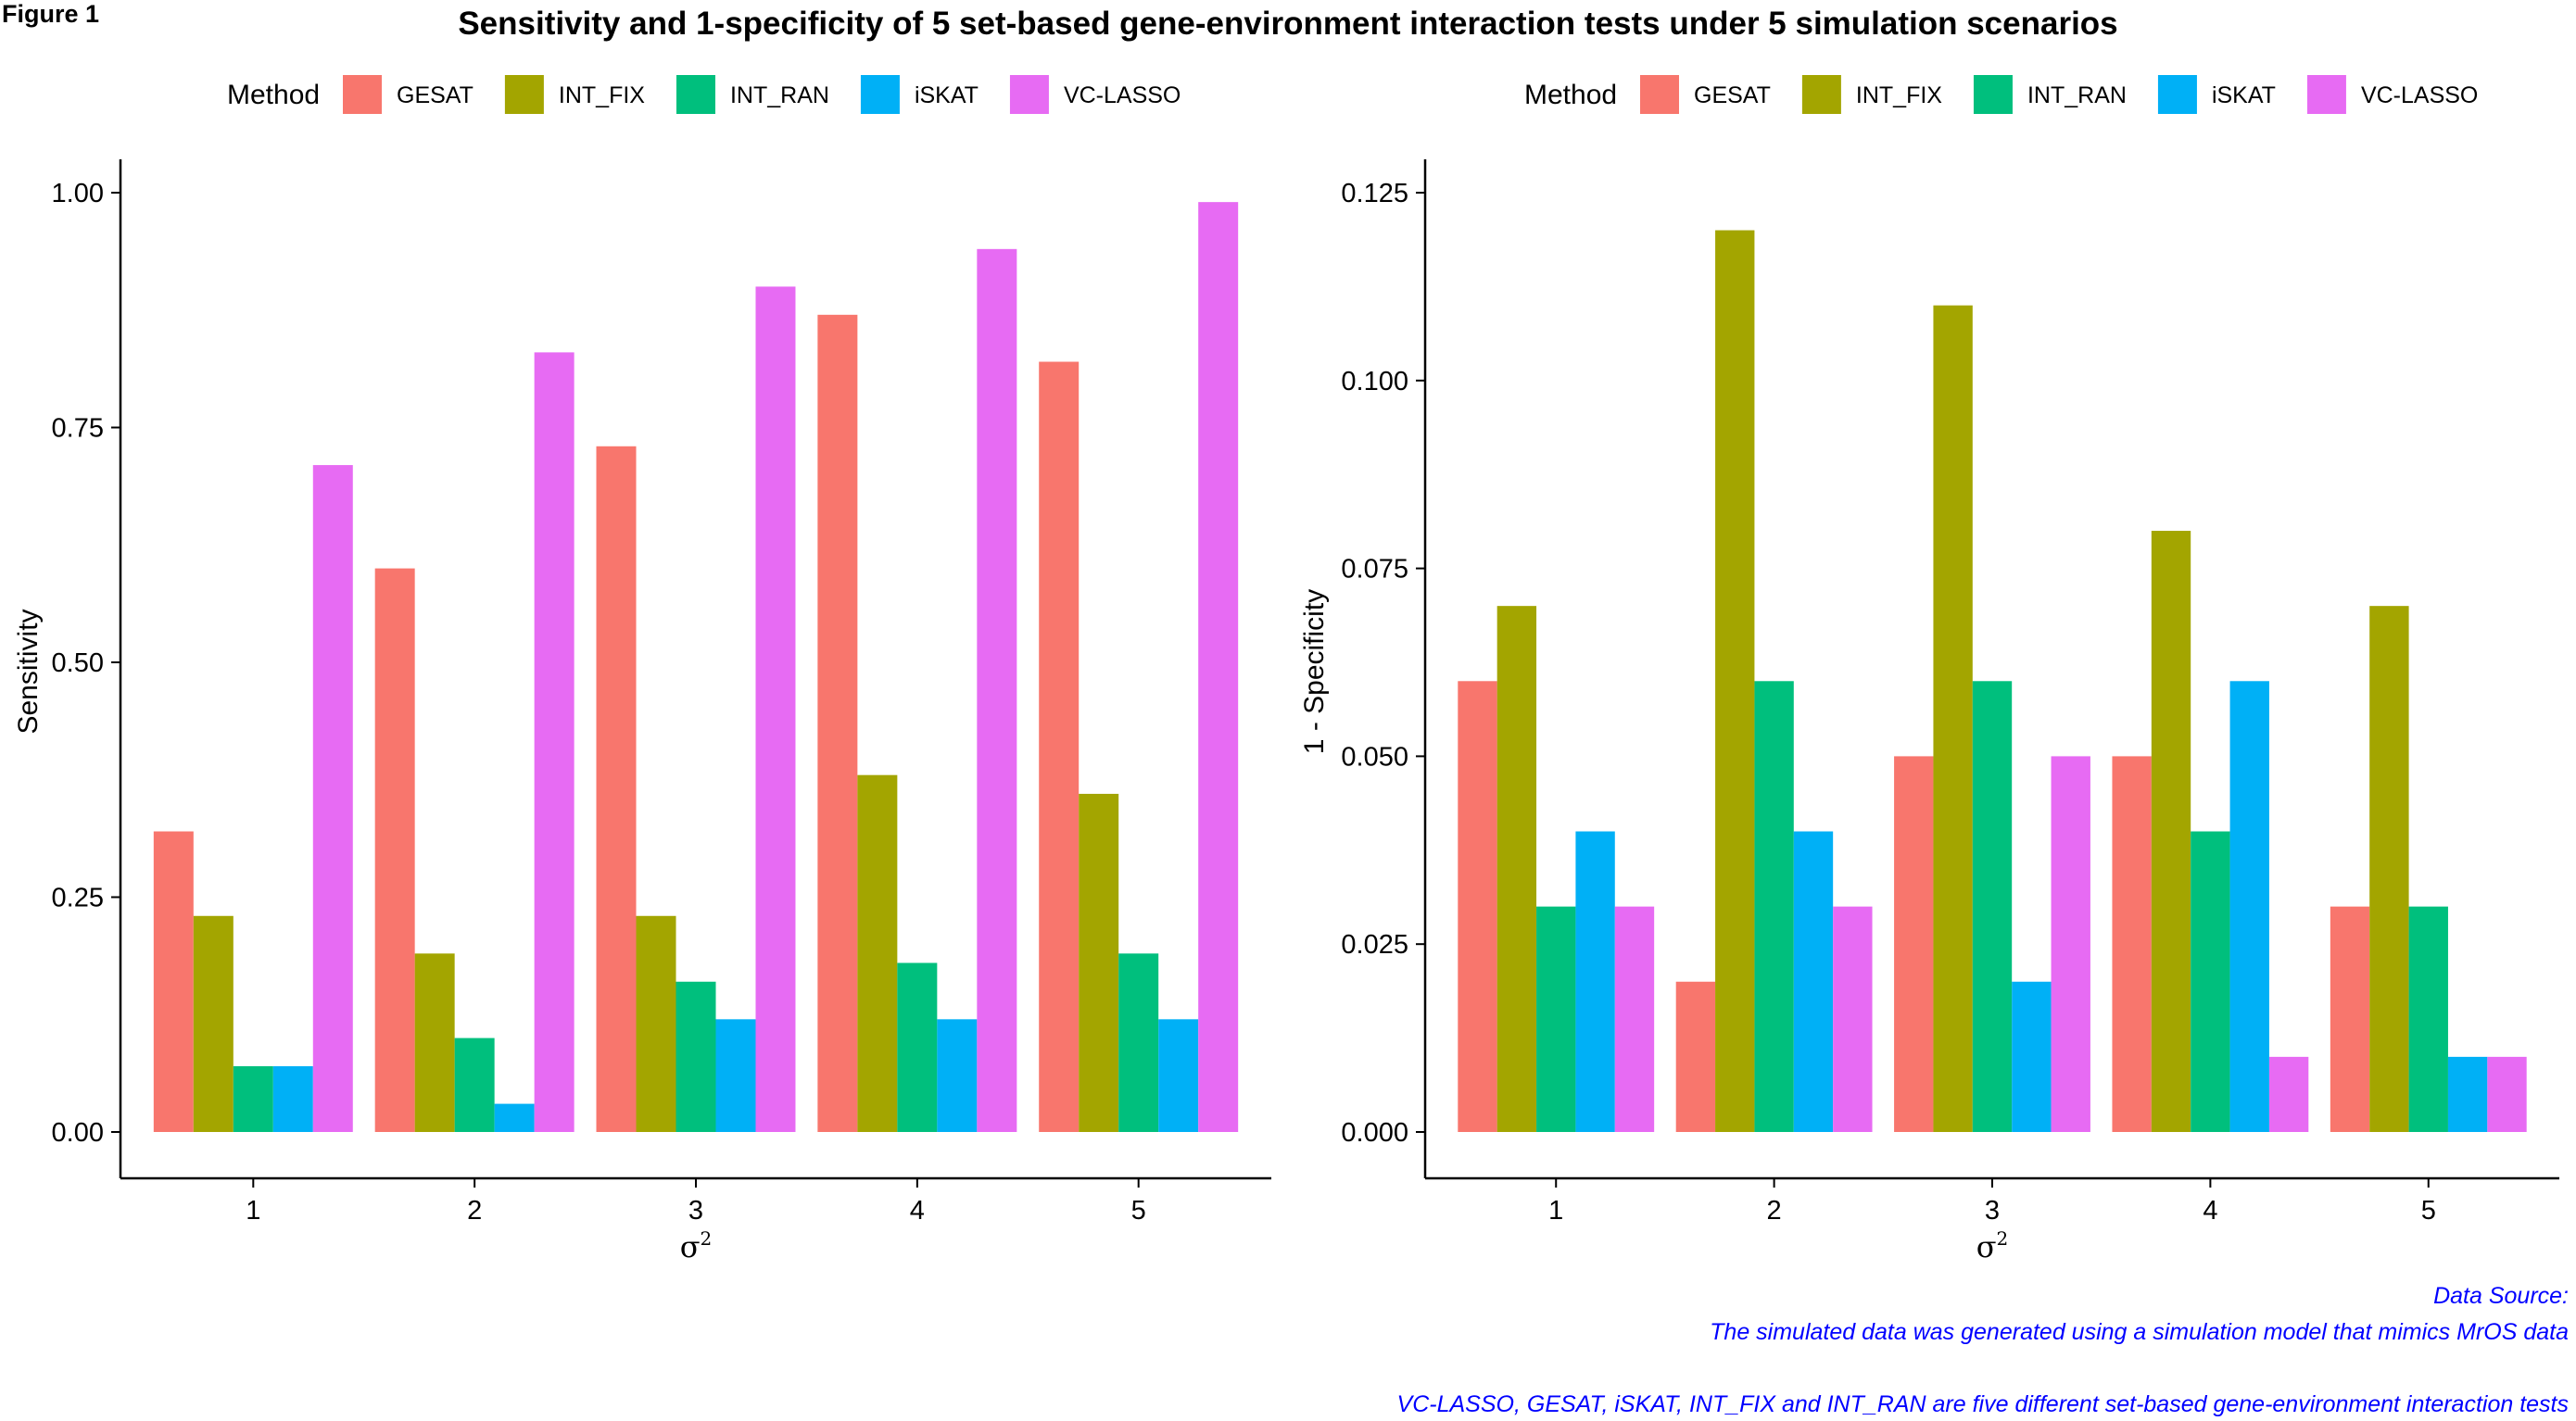 This screenshot has width=2576, height=1421. Describe the element at coordinates (1375, 1133) in the screenshot. I see `y-tick-label: 0.000` at that location.